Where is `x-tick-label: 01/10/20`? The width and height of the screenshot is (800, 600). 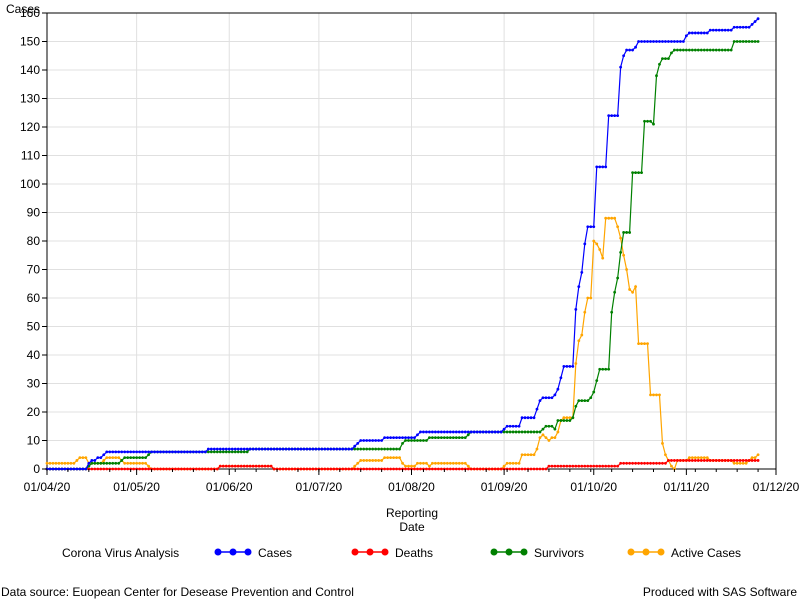
x-tick-label: 01/10/20 is located at coordinates (593, 487).